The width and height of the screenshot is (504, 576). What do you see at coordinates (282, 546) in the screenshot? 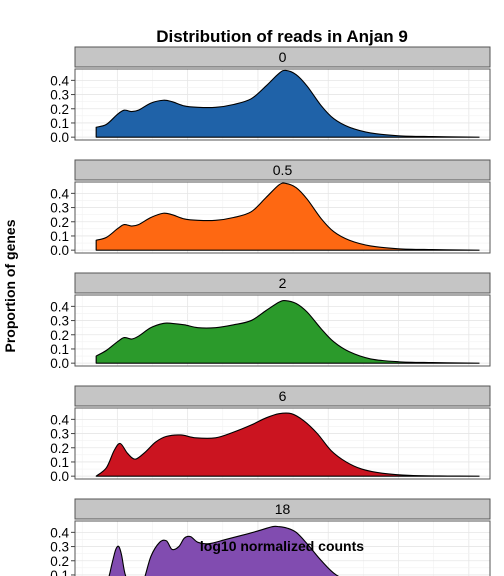
I see `x-axis-title: log10 normalized counts` at bounding box center [282, 546].